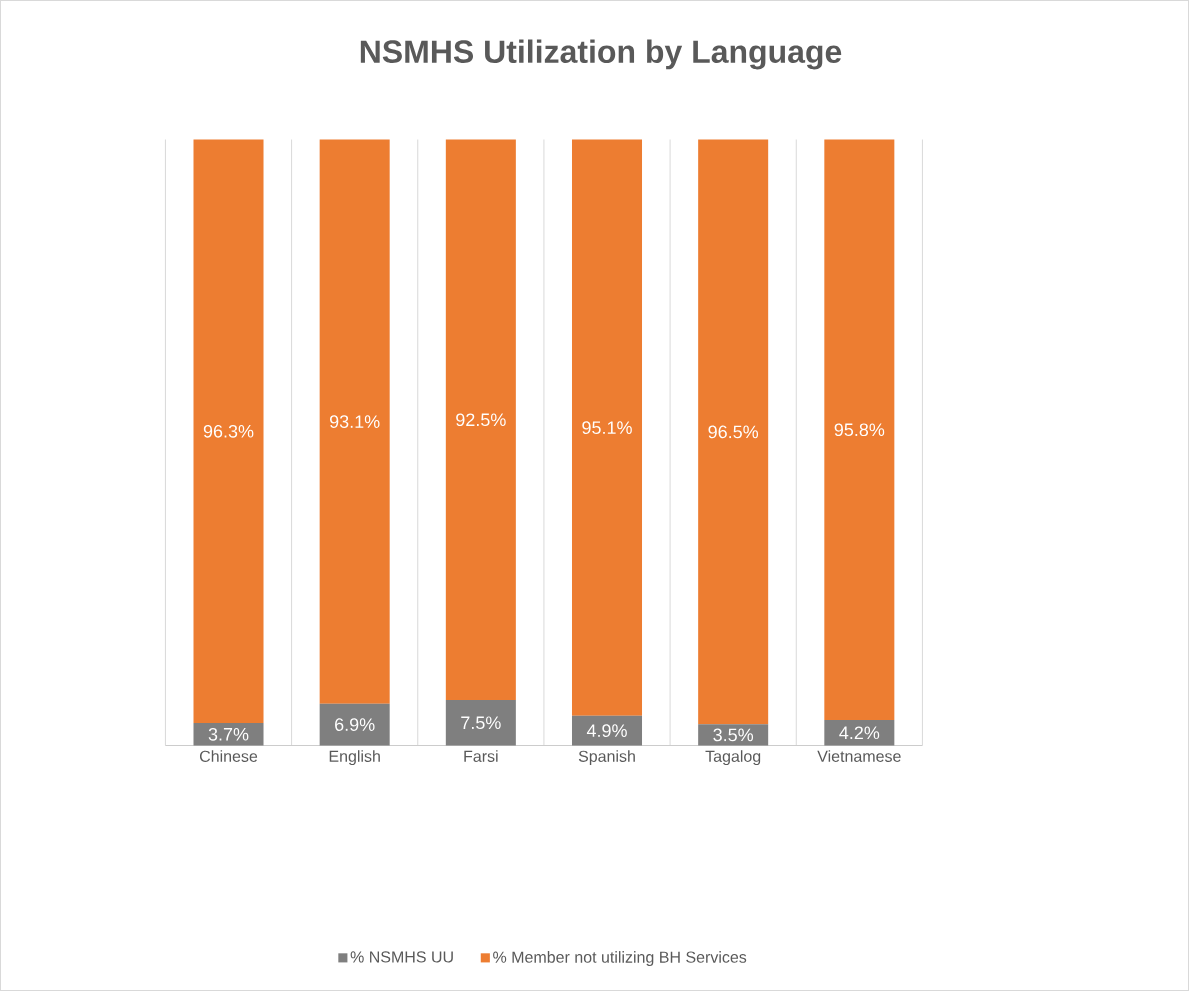 Image resolution: width=1189 pixels, height=991 pixels. I want to click on chart-title: NSMHS Utilization by Language, so click(601, 54).